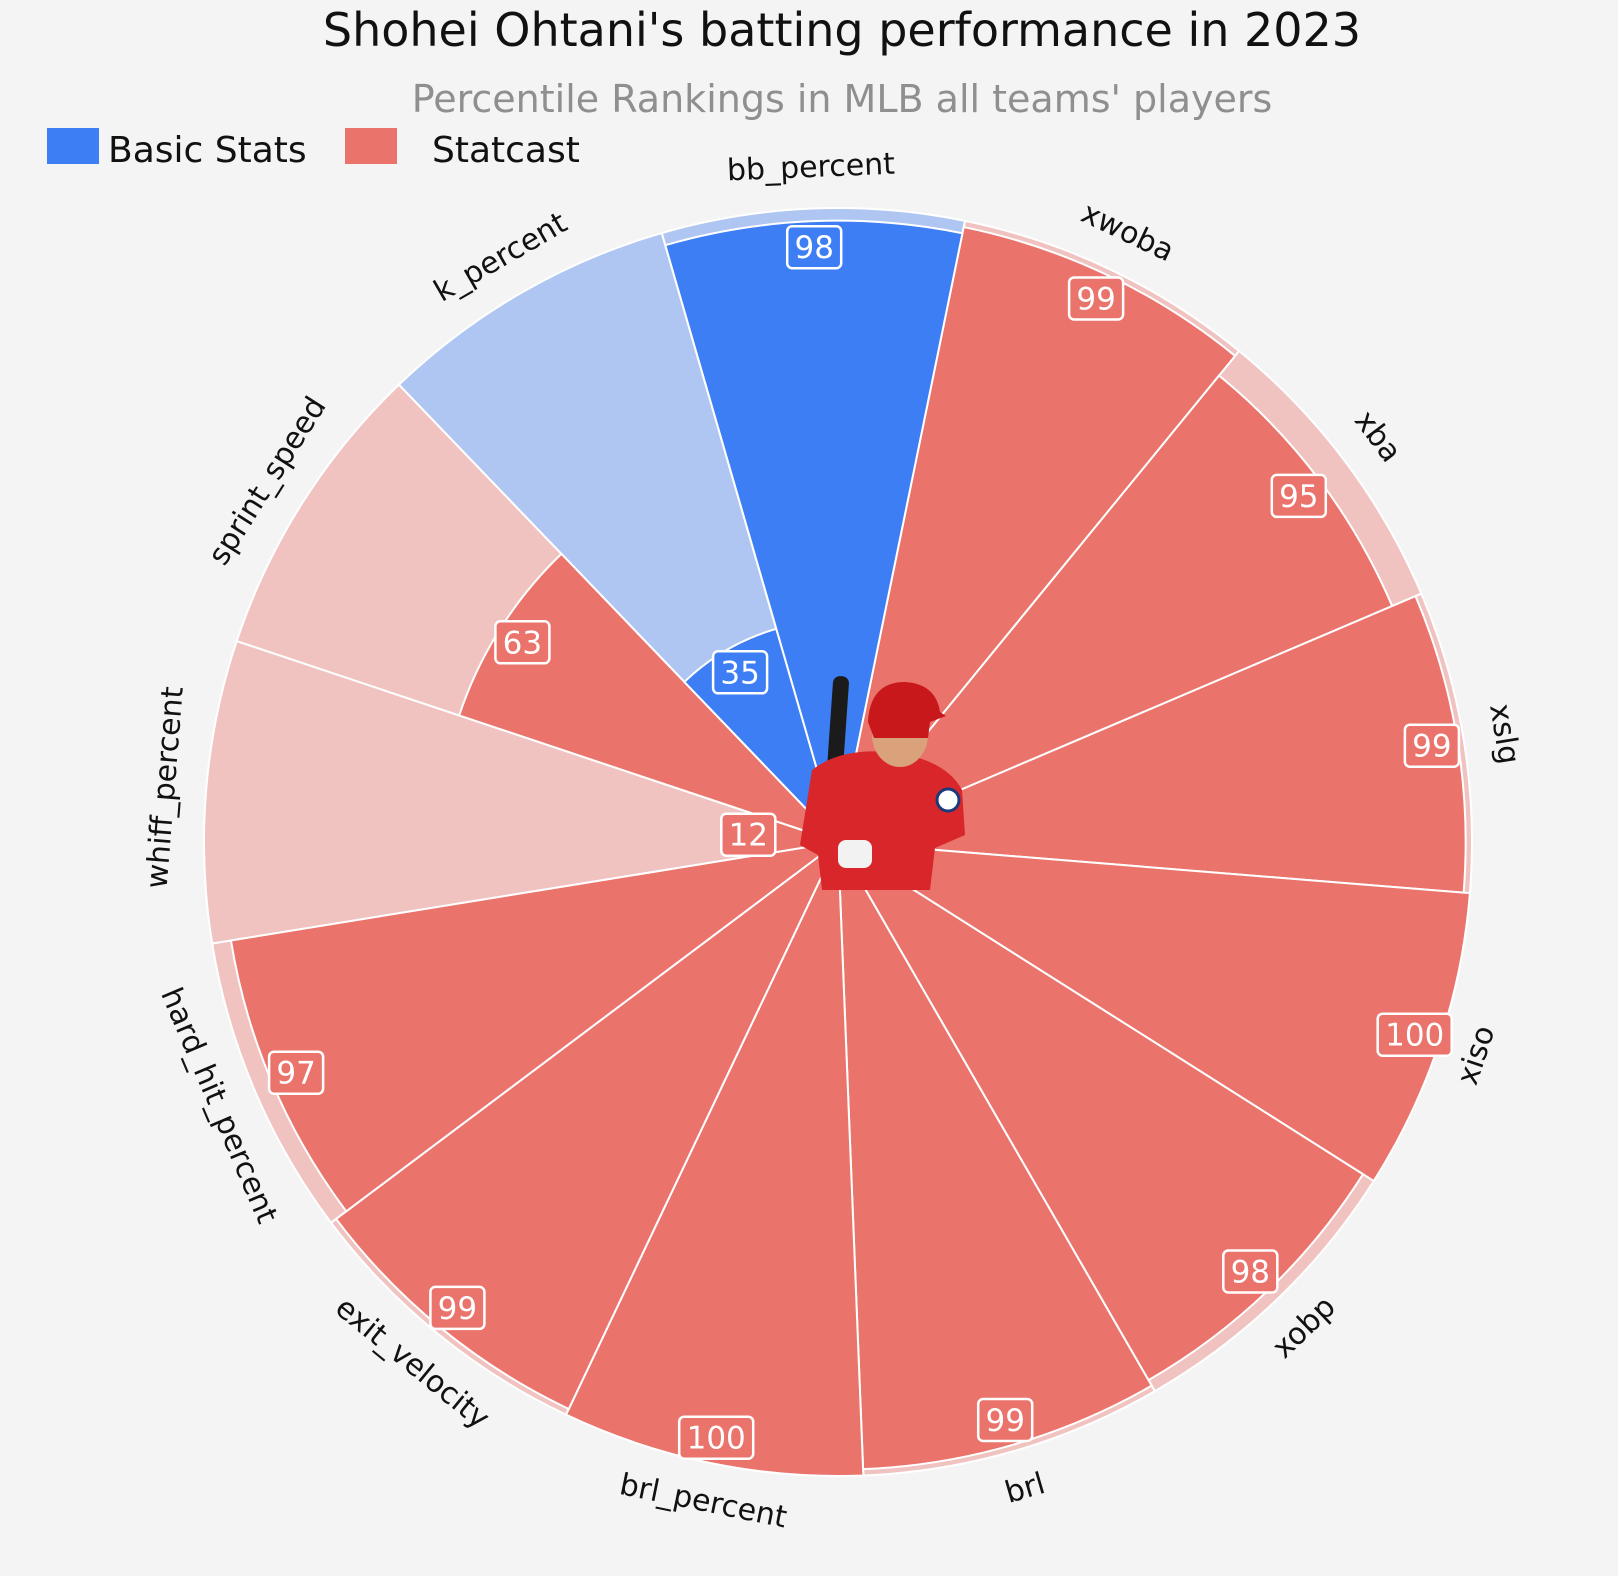 Image resolution: width=1618 pixels, height=1576 pixels. I want to click on value-label-hard-hit-percent: 97, so click(296, 1072).